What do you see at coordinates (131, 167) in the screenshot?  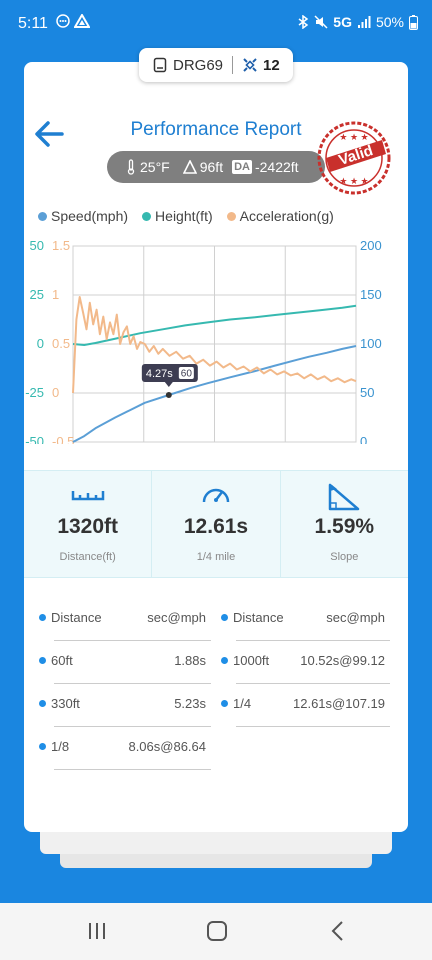 I see `thermometer-icon` at bounding box center [131, 167].